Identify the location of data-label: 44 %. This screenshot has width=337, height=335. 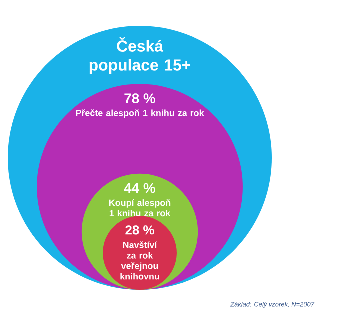
(140, 188).